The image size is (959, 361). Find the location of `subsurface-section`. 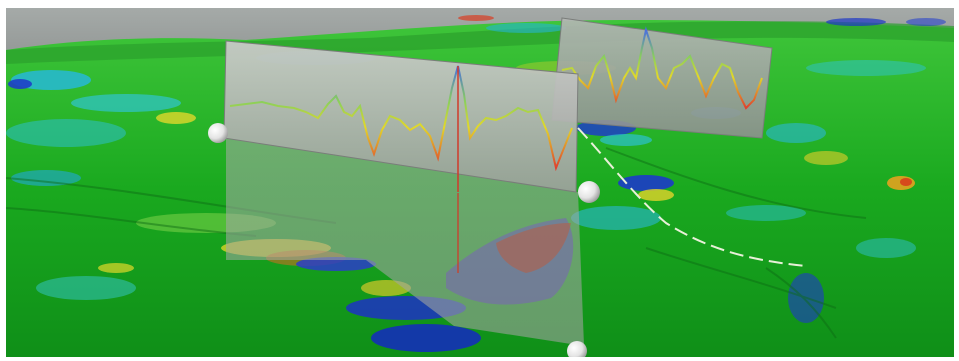

subsurface-section is located at coordinates (510, 249).